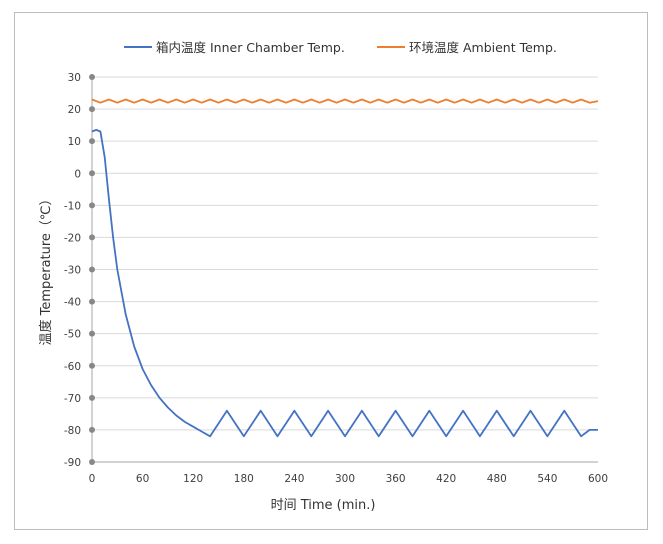 This screenshot has height=544, width=663. I want to click on y-tick-label: 10, so click(74, 142).